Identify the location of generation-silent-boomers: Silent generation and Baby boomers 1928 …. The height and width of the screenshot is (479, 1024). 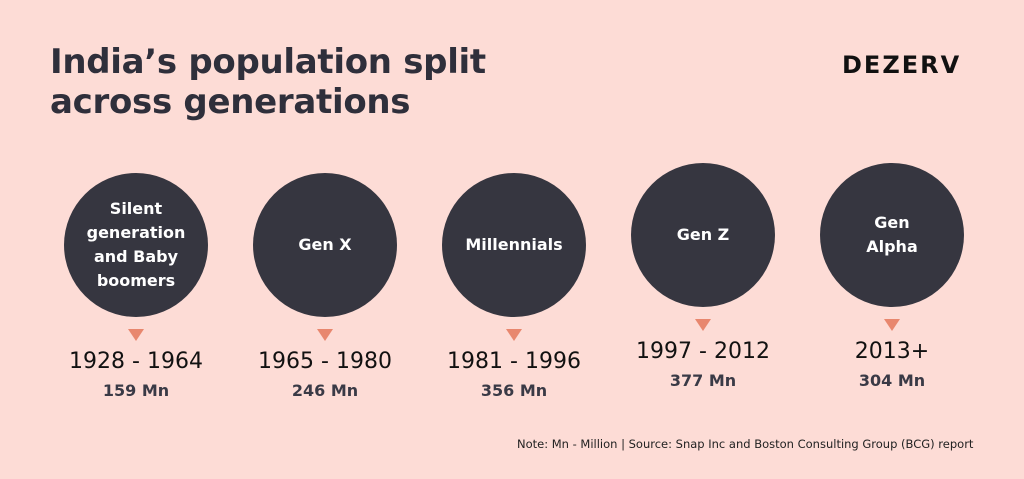
(136, 287).